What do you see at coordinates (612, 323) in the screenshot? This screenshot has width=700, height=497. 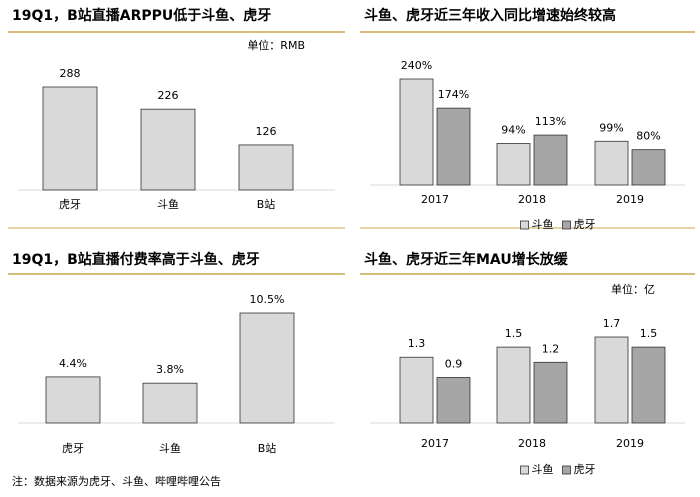 I see `value-label: 1.7` at bounding box center [612, 323].